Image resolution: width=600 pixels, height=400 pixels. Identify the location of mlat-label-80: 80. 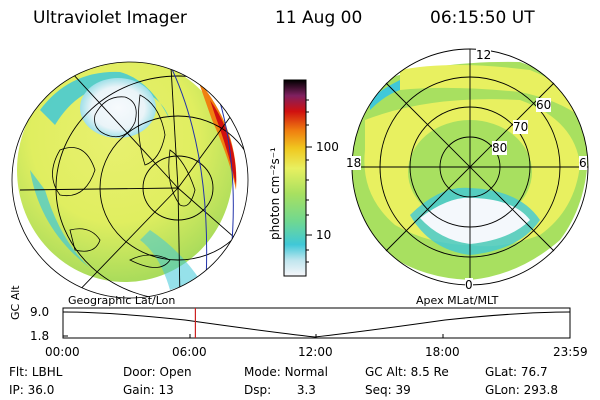
(500, 148).